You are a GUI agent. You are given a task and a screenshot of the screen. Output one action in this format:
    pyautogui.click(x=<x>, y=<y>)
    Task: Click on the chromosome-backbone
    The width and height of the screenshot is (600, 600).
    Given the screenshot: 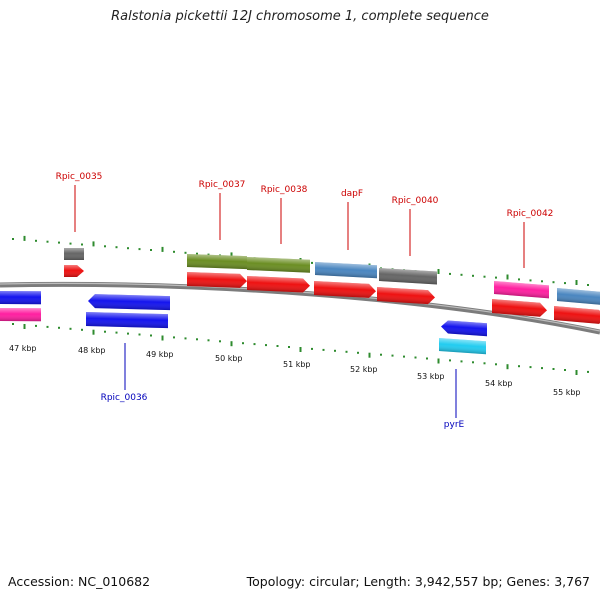 What is the action you would take?
    pyautogui.click(x=300, y=308)
    